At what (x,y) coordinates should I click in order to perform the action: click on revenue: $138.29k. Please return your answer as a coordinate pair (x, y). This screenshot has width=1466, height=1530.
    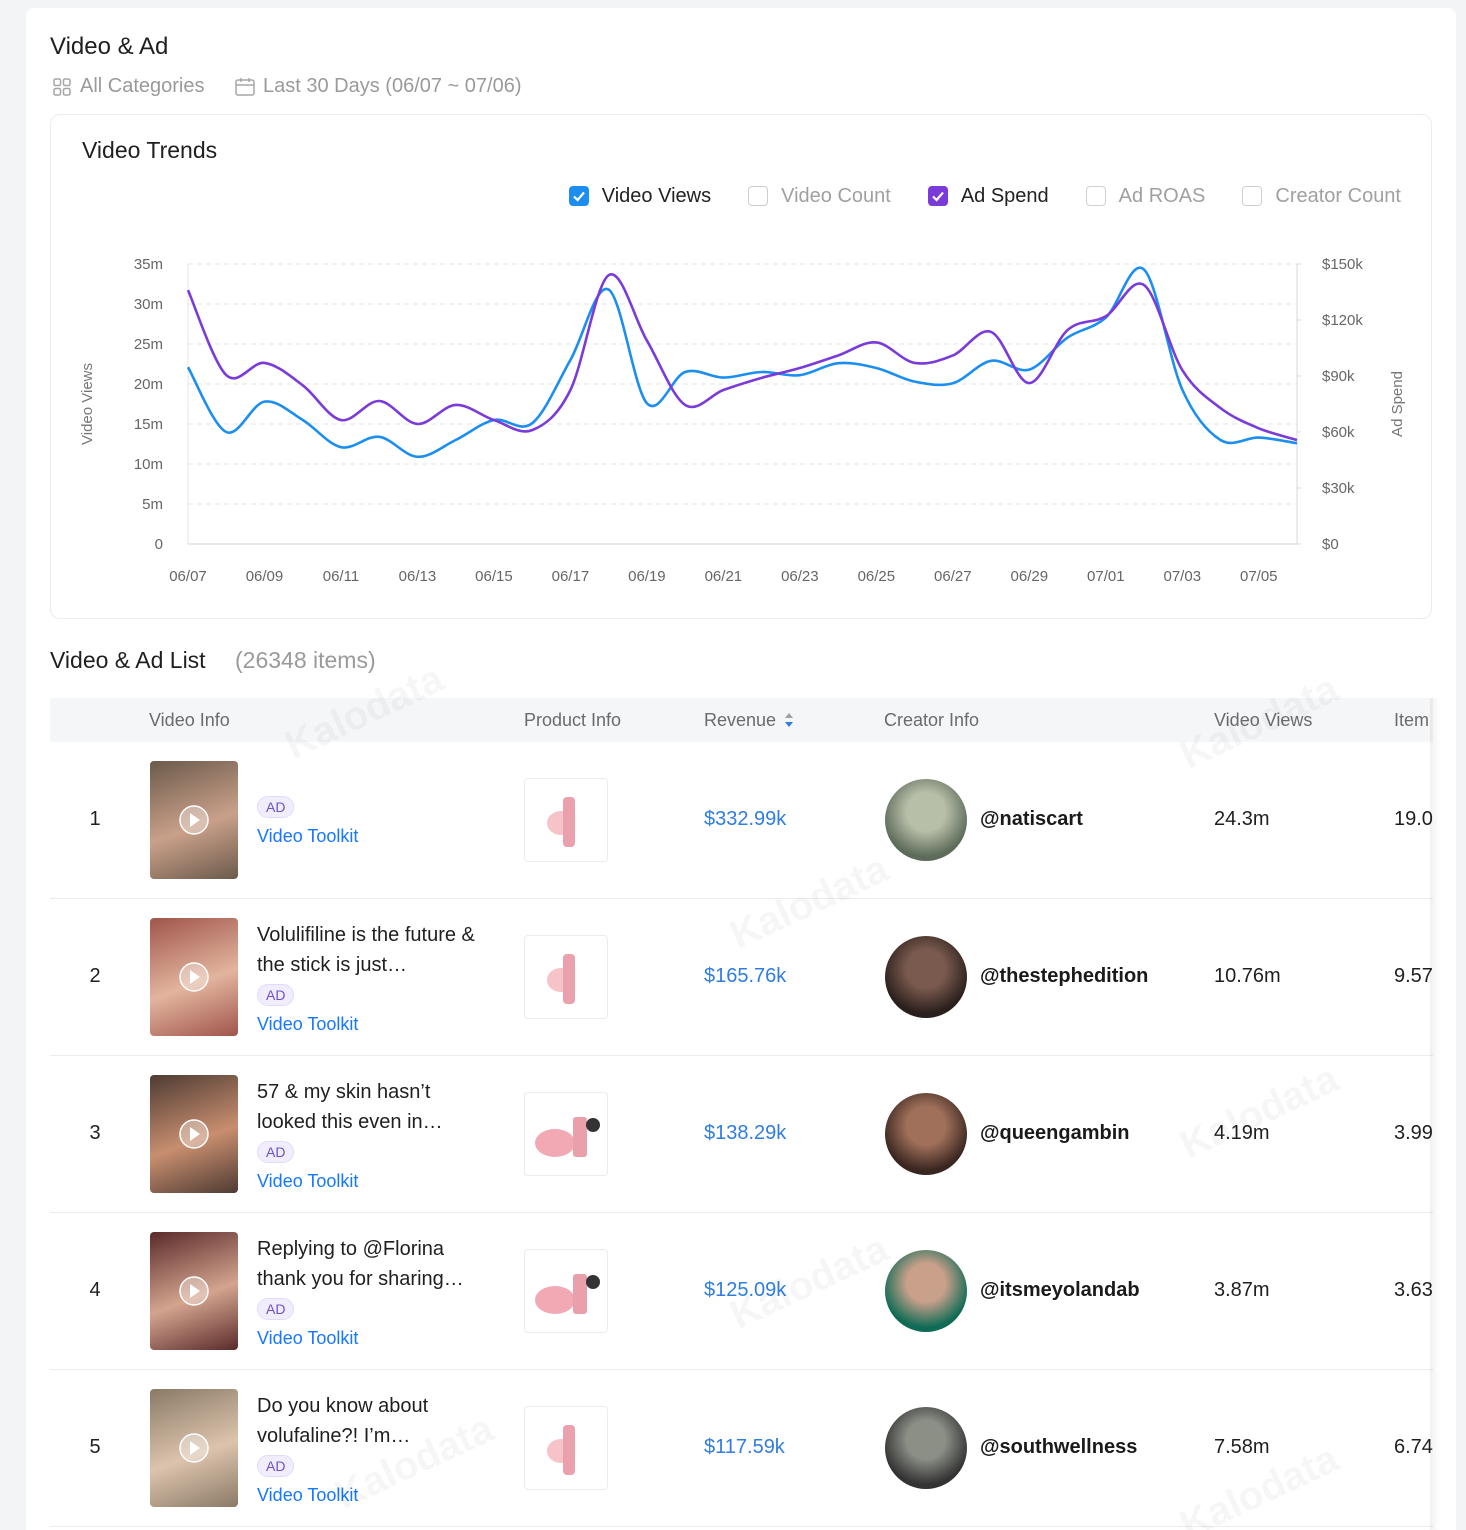
    Looking at the image, I should click on (745, 1133).